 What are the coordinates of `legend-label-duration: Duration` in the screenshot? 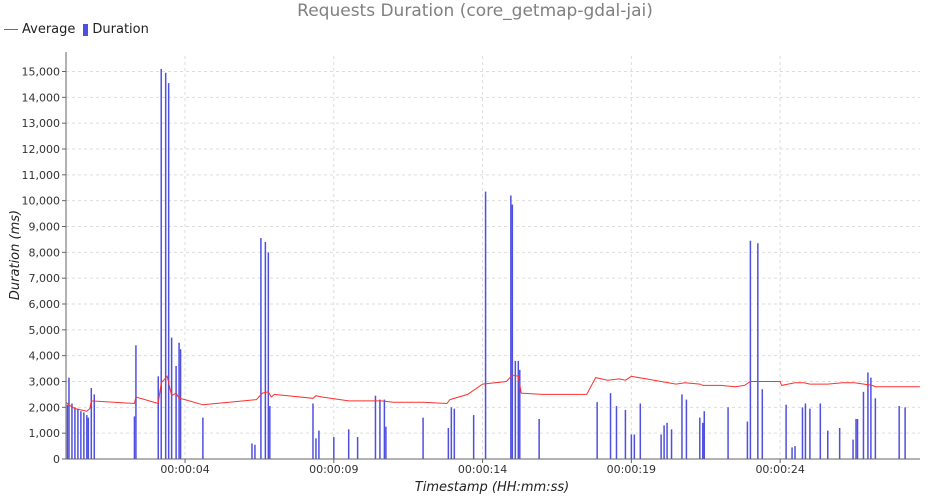 It's located at (120, 29).